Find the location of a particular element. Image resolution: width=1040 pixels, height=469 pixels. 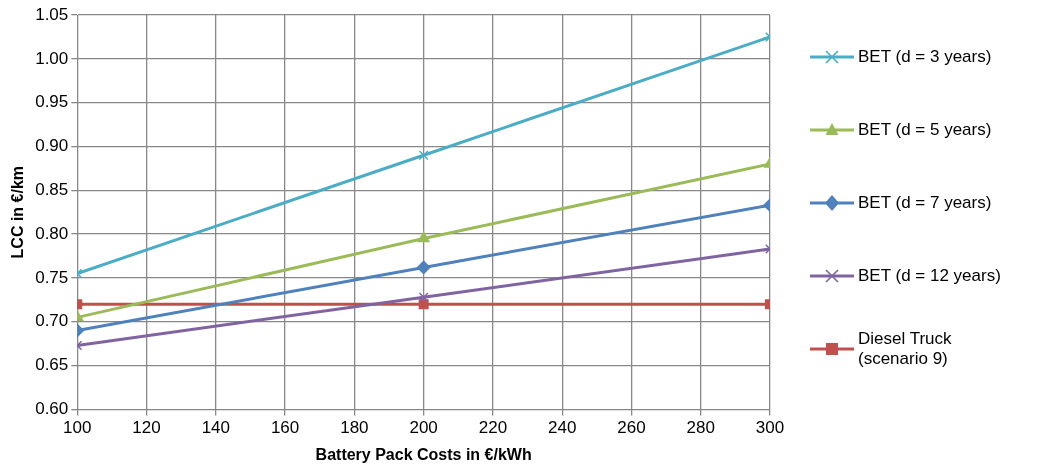

legend-label: Diesel Truck (scenario 9) is located at coordinates (905, 348).